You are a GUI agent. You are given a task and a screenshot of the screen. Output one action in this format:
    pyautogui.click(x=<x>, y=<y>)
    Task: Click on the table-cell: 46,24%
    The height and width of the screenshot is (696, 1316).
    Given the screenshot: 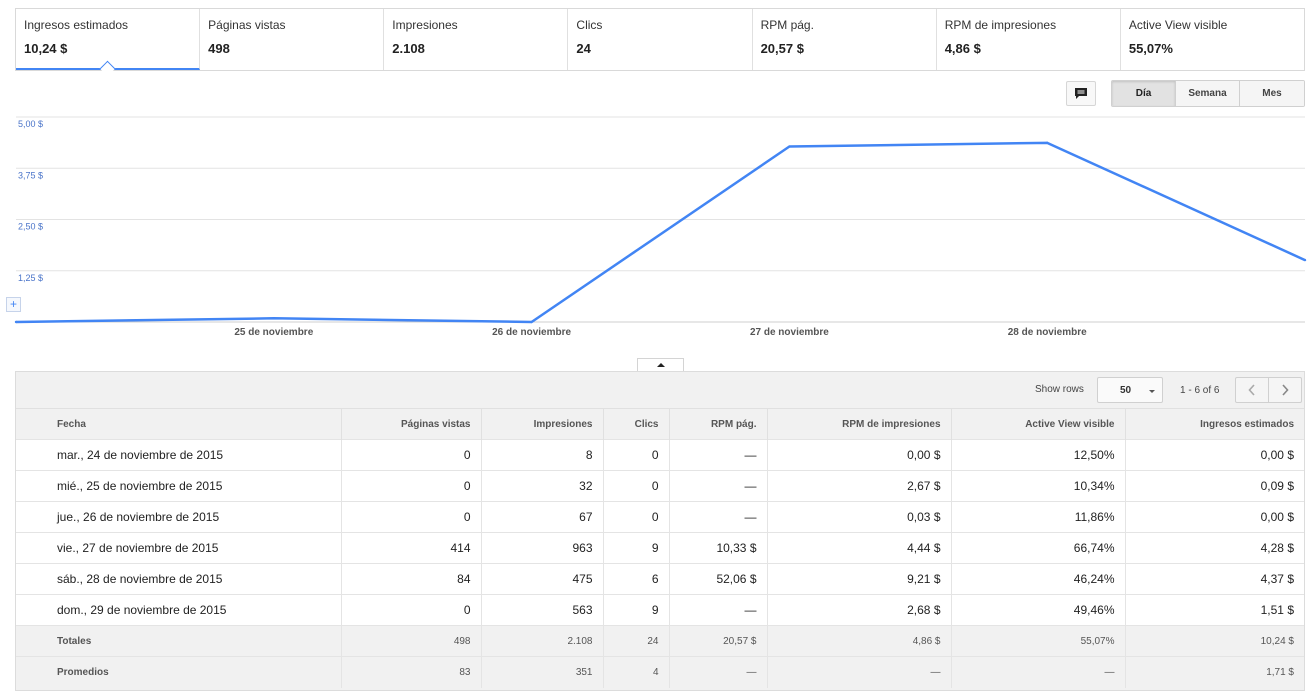 What is the action you would take?
    pyautogui.click(x=1038, y=579)
    